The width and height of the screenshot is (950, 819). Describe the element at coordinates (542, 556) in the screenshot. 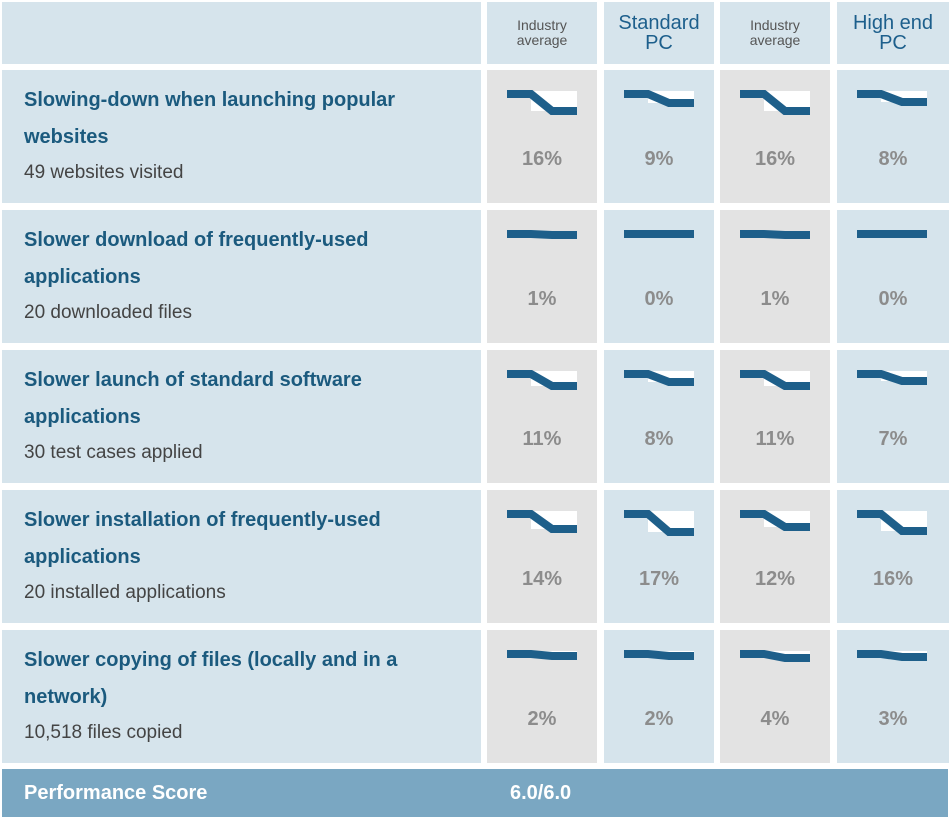

I see `value-cell: 14%` at that location.